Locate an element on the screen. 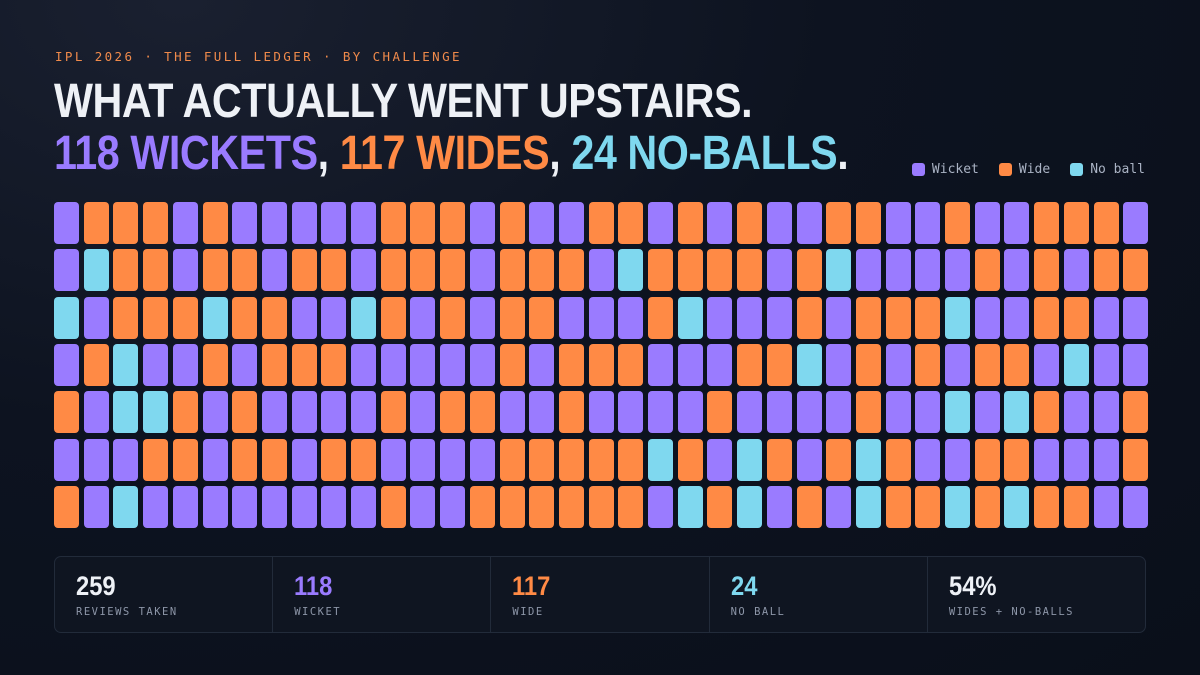 This screenshot has height=675, width=1200. stat-value: 117 is located at coordinates (531, 586).